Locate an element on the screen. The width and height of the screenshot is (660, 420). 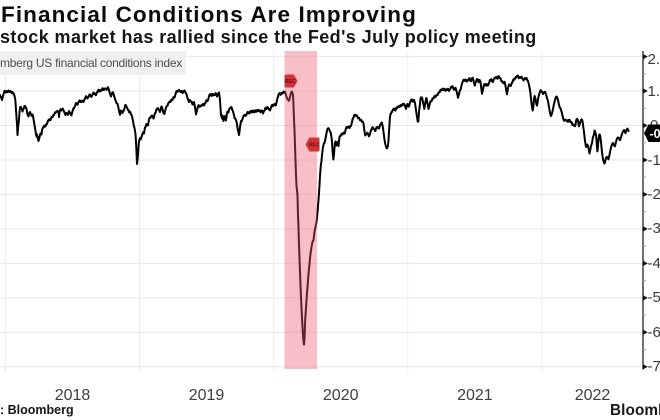
svg-text: -0.26 is located at coordinates (655, 134).